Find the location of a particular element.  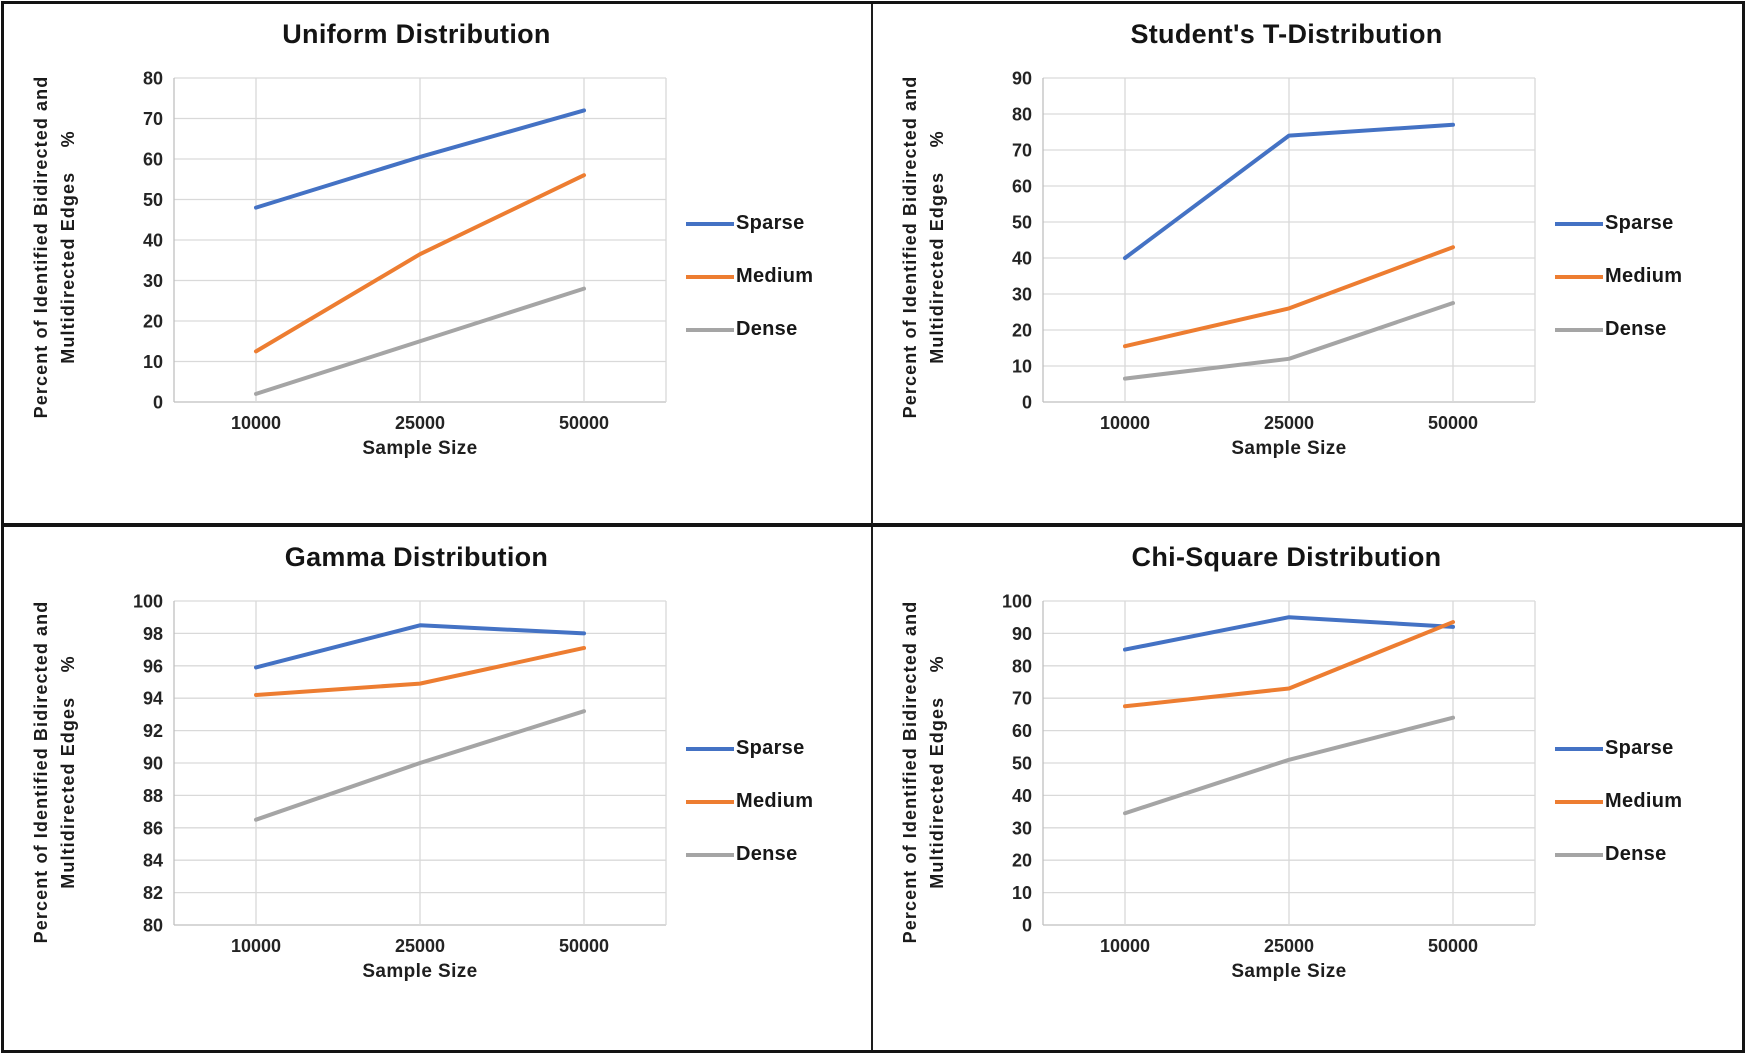

legend-item-sparse: Sparse is located at coordinates (1614, 748).